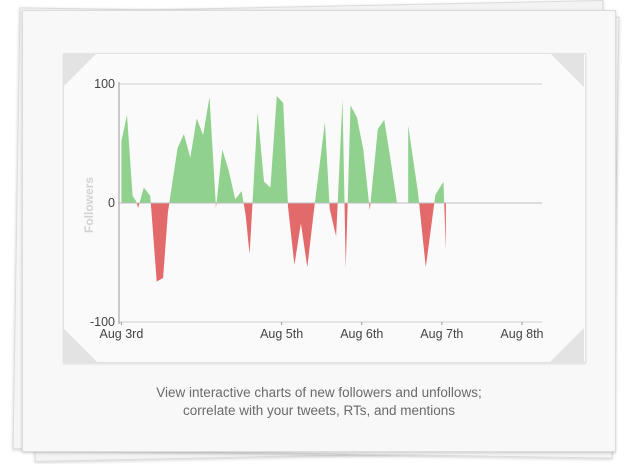 The width and height of the screenshot is (638, 464). I want to click on y-tick-label: -100, so click(102, 322).